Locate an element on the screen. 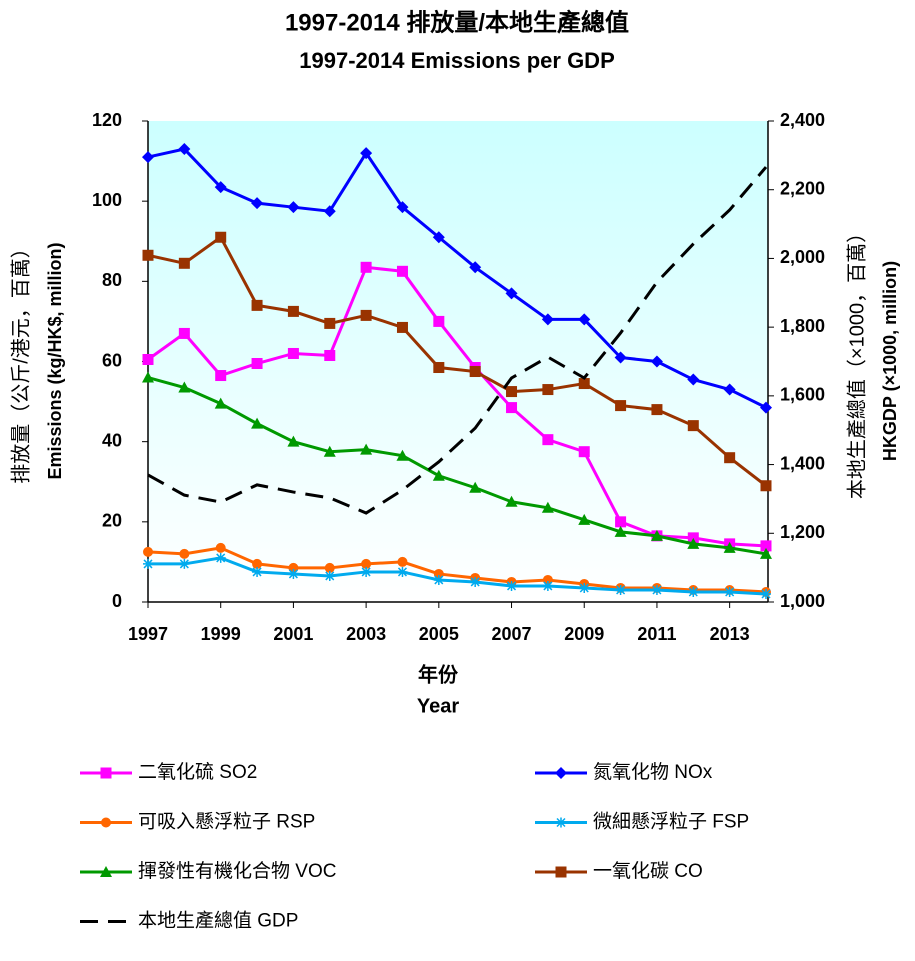  x-tick-label: 2009 is located at coordinates (584, 634).